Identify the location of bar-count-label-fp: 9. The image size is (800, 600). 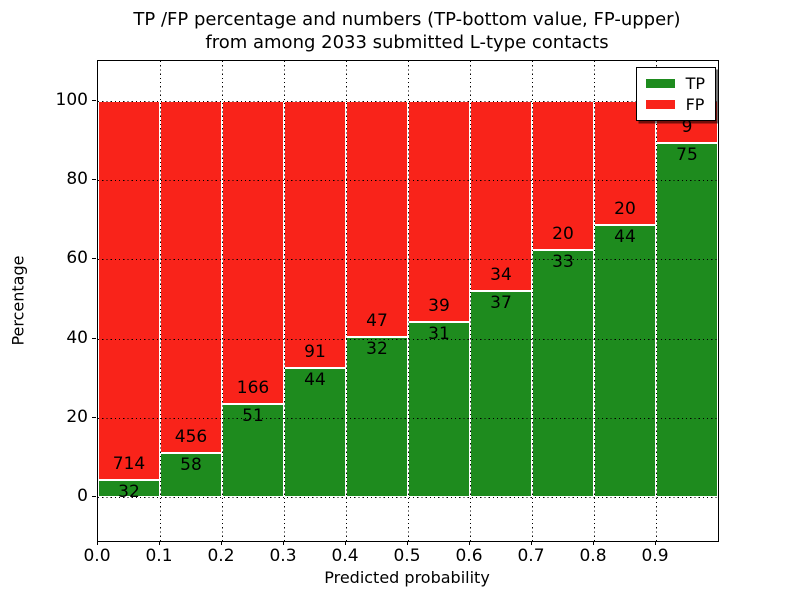
(687, 127).